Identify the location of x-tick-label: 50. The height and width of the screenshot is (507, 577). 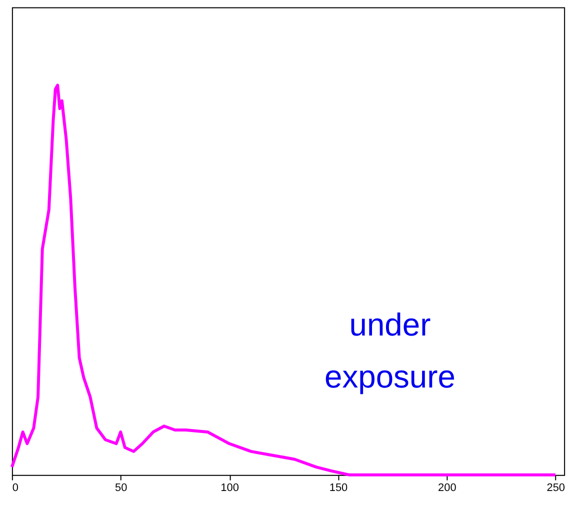
(121, 488).